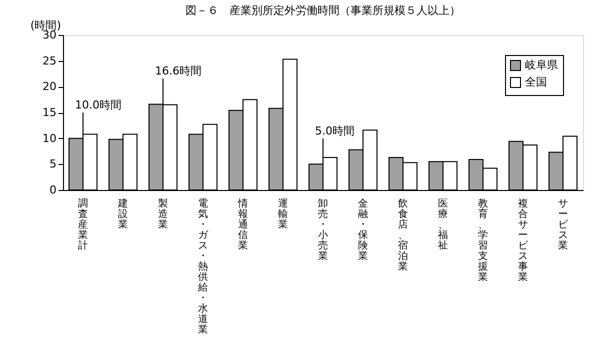  What do you see at coordinates (523, 240) in the screenshot?
I see `x-tick-label: 複合サービス事業` at bounding box center [523, 240].